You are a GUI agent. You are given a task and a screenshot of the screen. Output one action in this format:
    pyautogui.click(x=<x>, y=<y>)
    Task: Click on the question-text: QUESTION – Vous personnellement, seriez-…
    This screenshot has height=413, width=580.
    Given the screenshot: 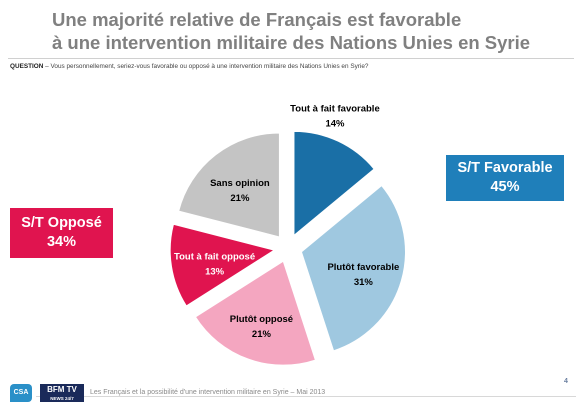 What is the action you would take?
    pyautogui.click(x=292, y=66)
    